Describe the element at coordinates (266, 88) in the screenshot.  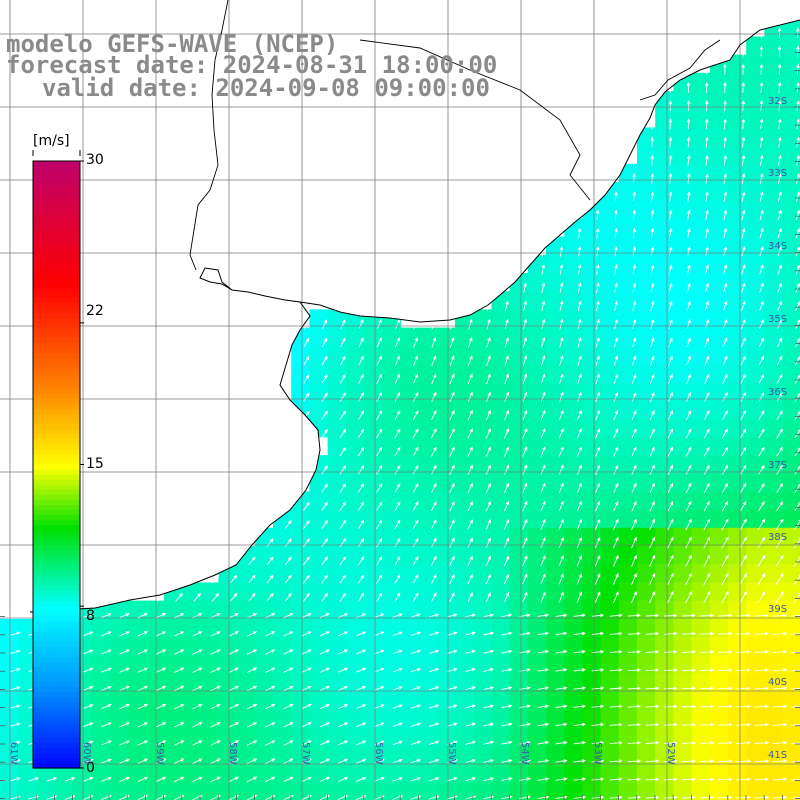
I see `valid-date: valid date: 2024-09-08 09:00:00` at that location.